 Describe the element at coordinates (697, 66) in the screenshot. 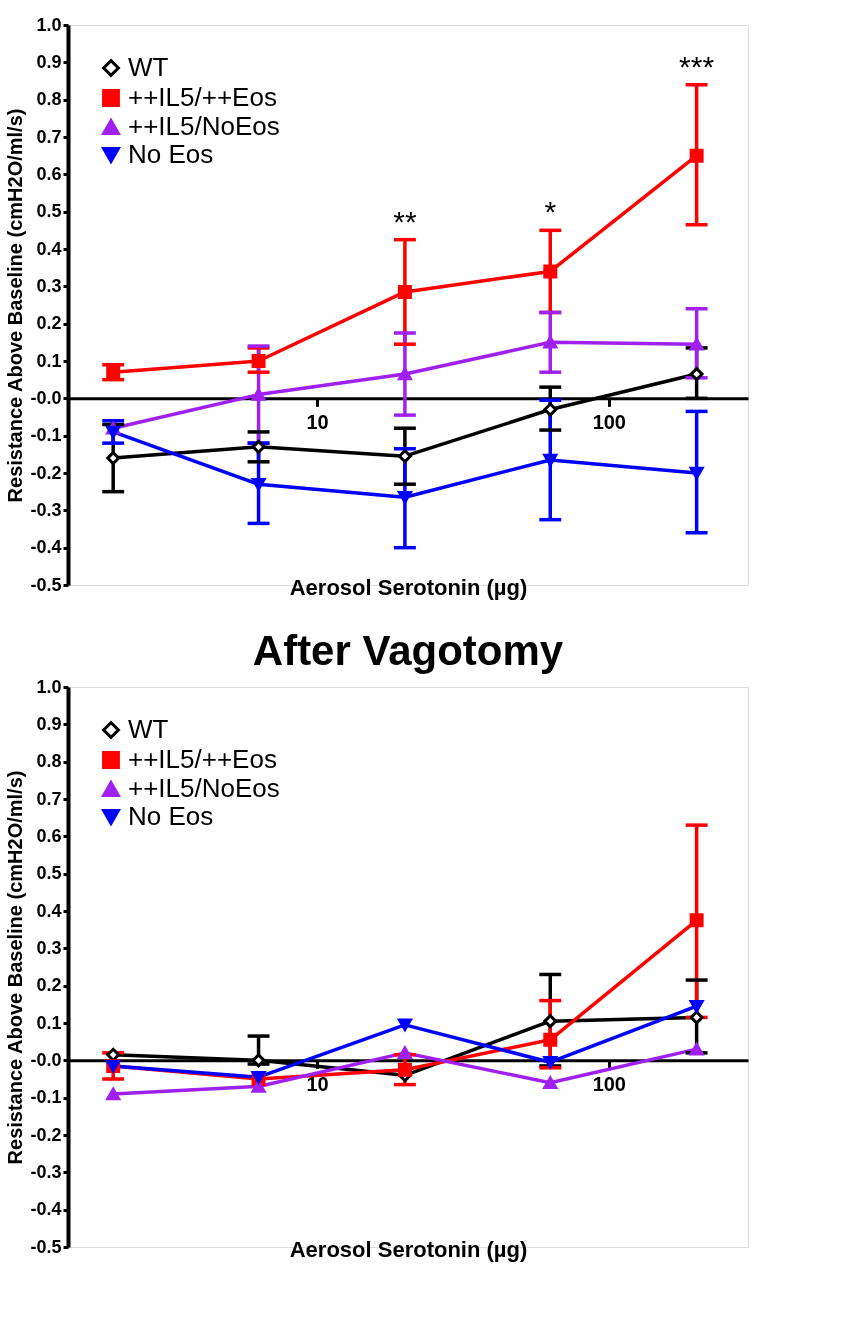

I see `annotation: ***` at that location.